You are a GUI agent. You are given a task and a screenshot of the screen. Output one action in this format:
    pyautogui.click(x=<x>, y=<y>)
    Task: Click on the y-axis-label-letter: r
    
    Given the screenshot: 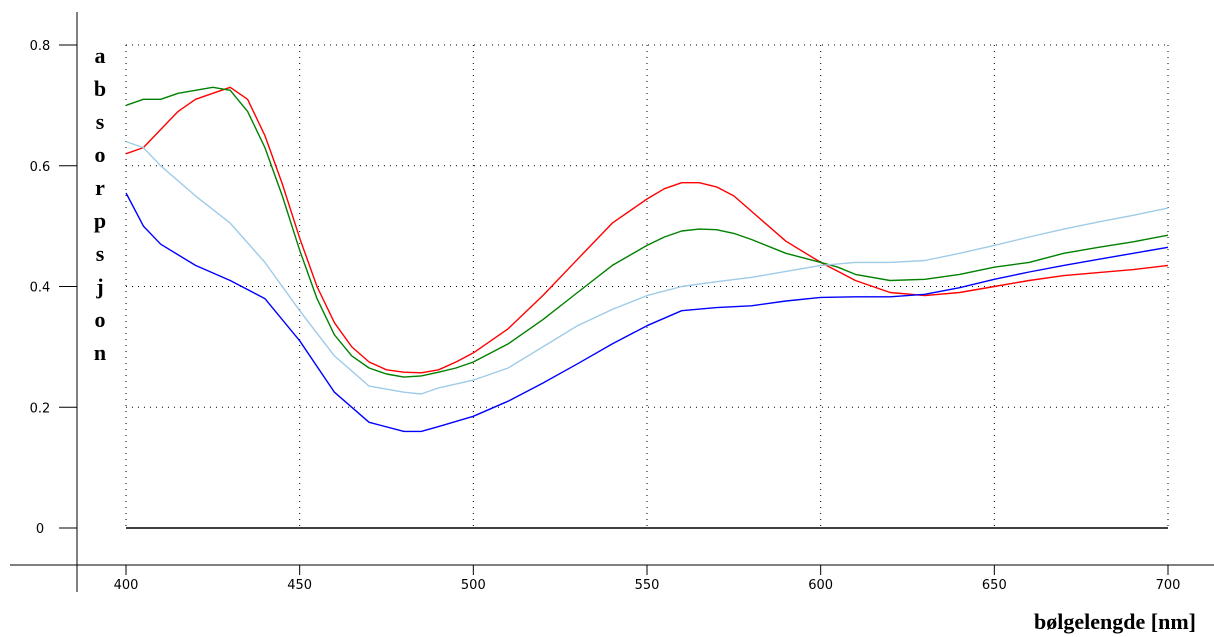 What is the action you would take?
    pyautogui.click(x=100, y=187)
    